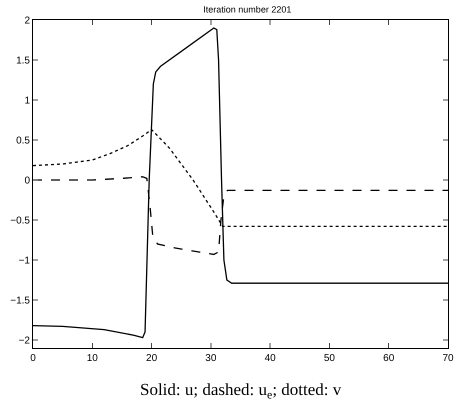 The height and width of the screenshot is (408, 458). Describe the element at coordinates (389, 358) in the screenshot. I see `x-tick-label: 60` at that location.